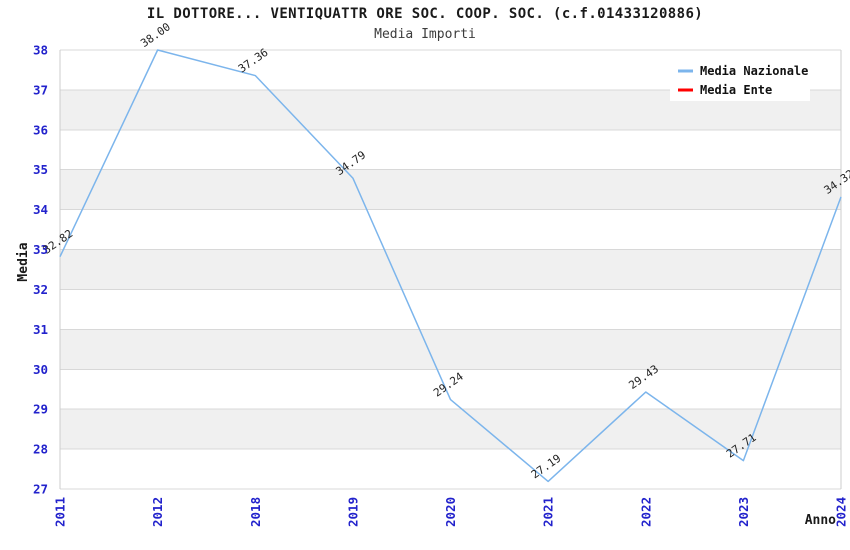  I want to click on legend-label: Media Ente, so click(736, 90).